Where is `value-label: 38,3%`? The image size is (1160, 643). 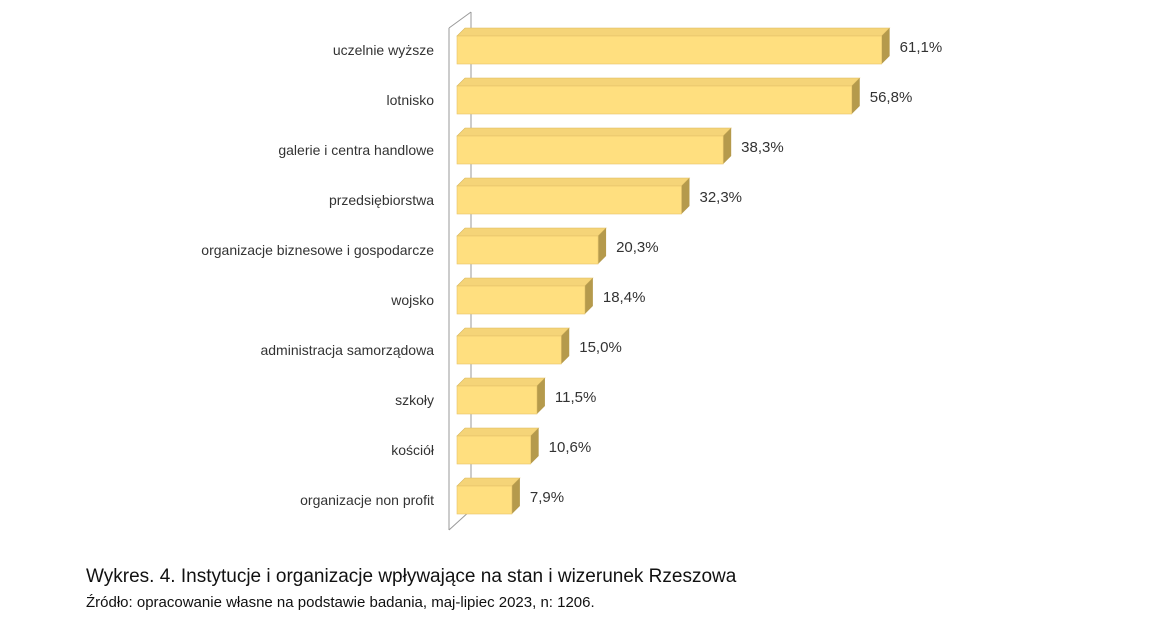
value-label: 38,3% is located at coordinates (762, 147).